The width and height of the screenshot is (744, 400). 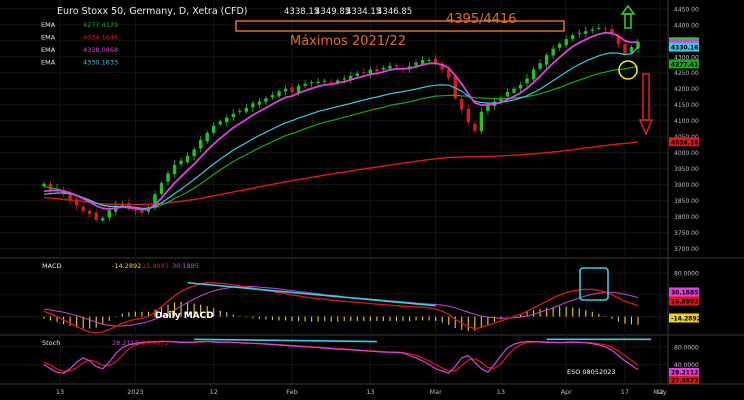 What do you see at coordinates (363, 12) in the screenshot?
I see `ohlc-value: 4334.15` at bounding box center [363, 12].